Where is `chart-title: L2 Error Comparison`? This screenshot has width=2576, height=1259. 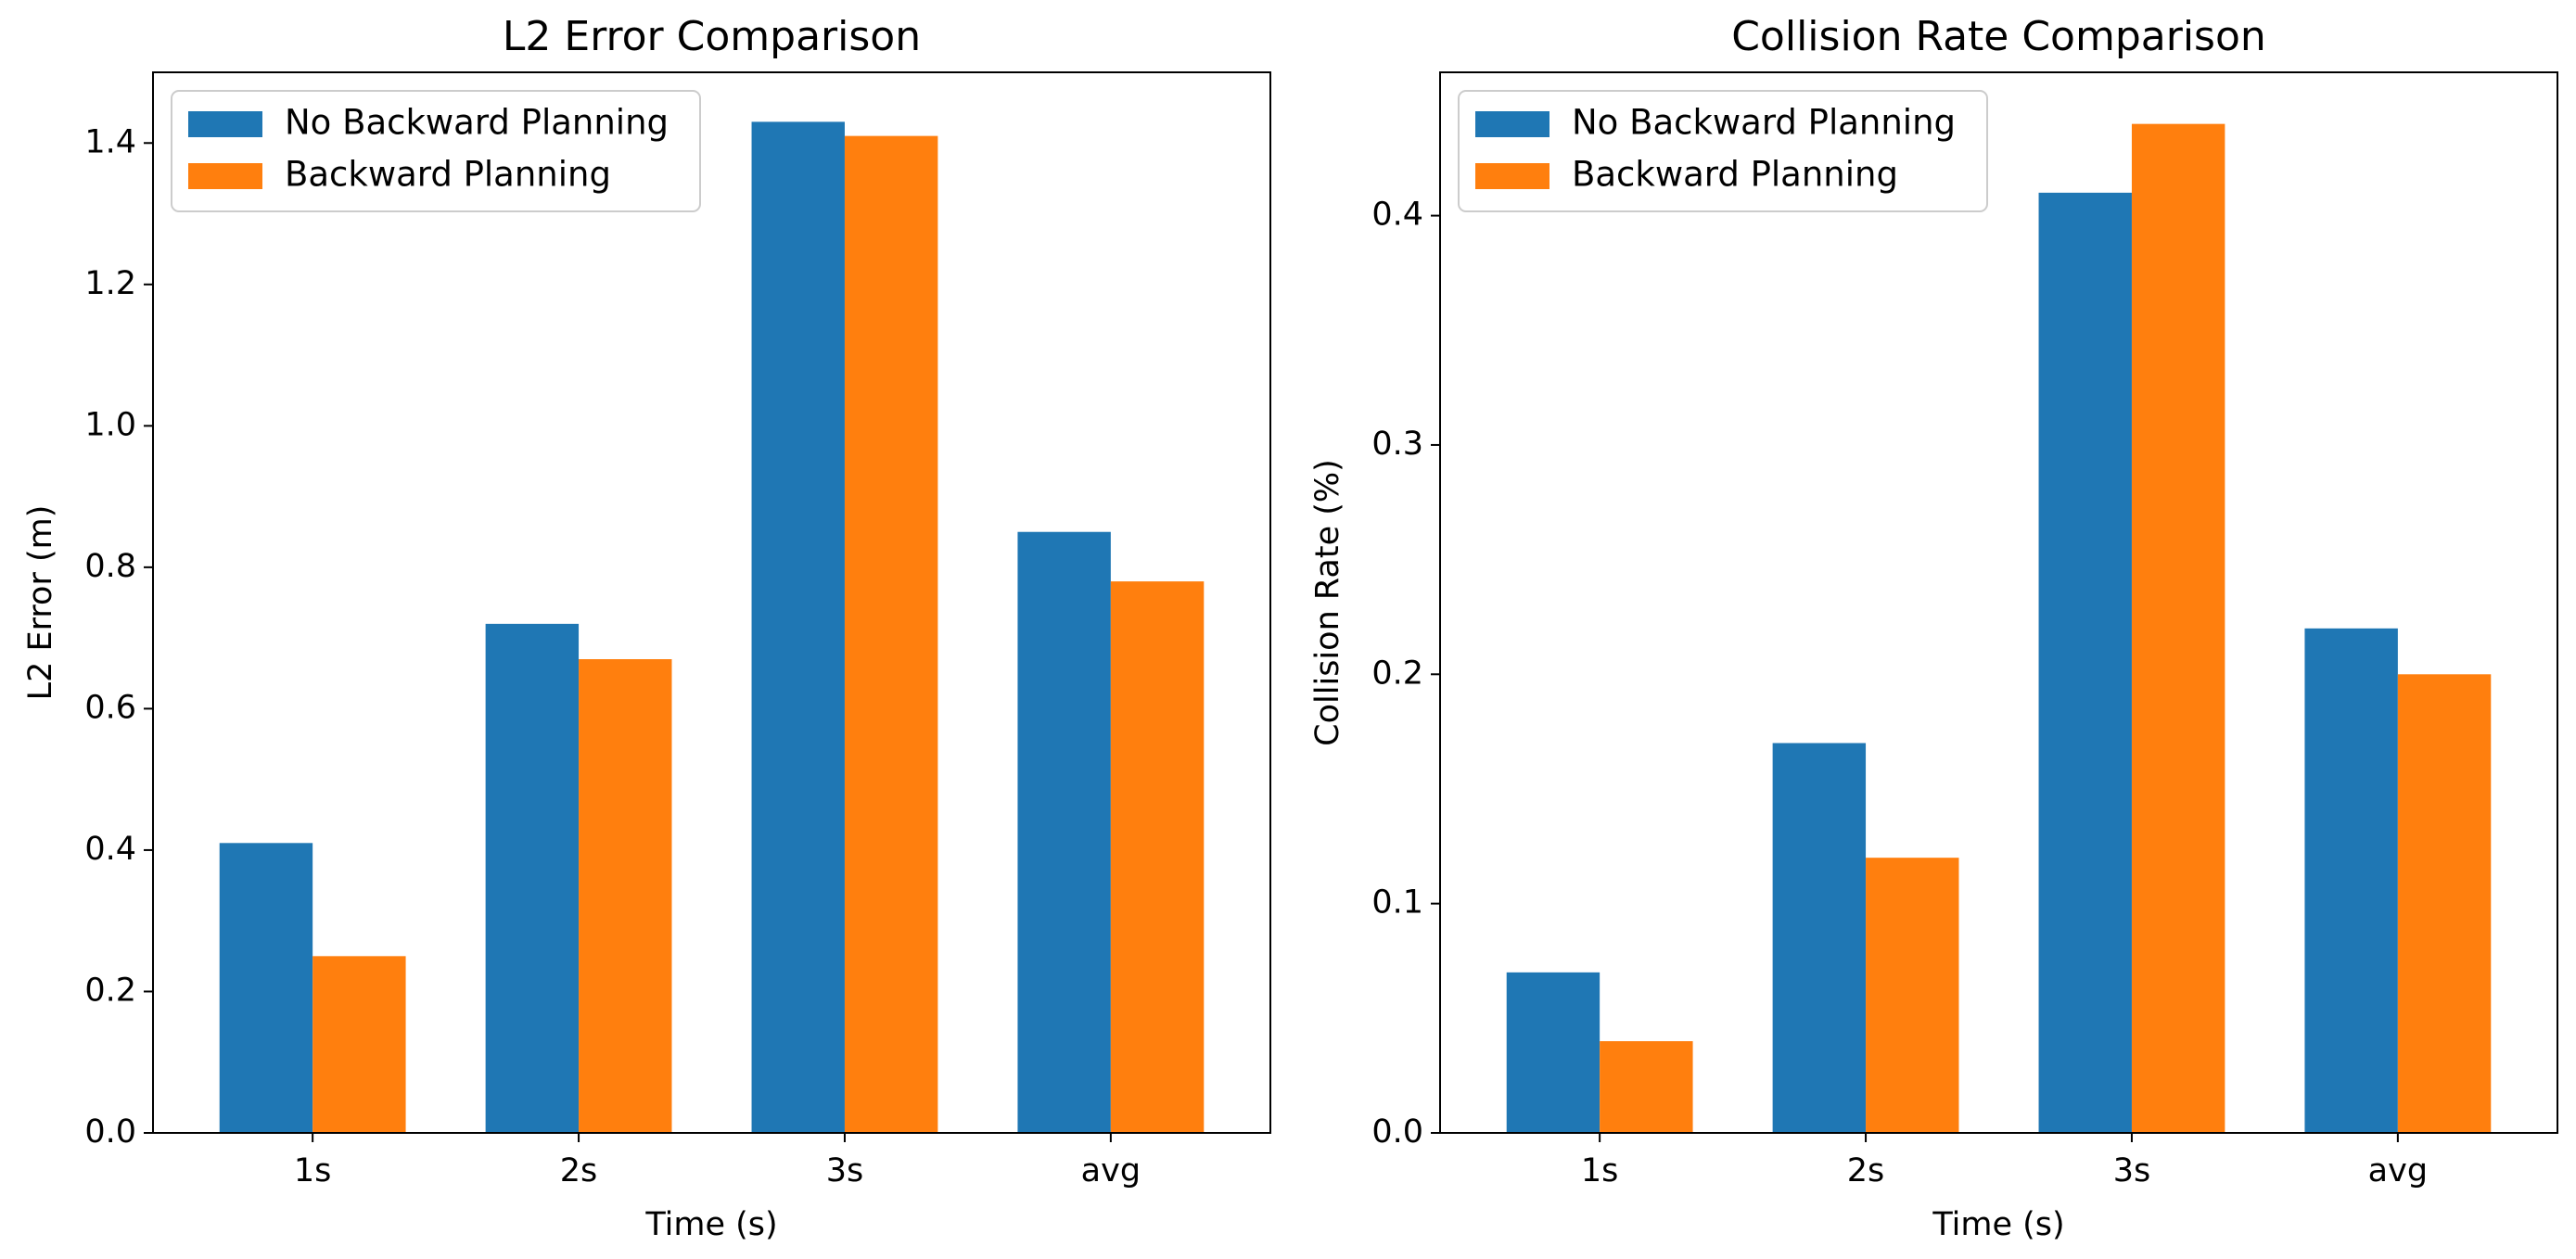 chart-title: L2 Error Comparison is located at coordinates (712, 36).